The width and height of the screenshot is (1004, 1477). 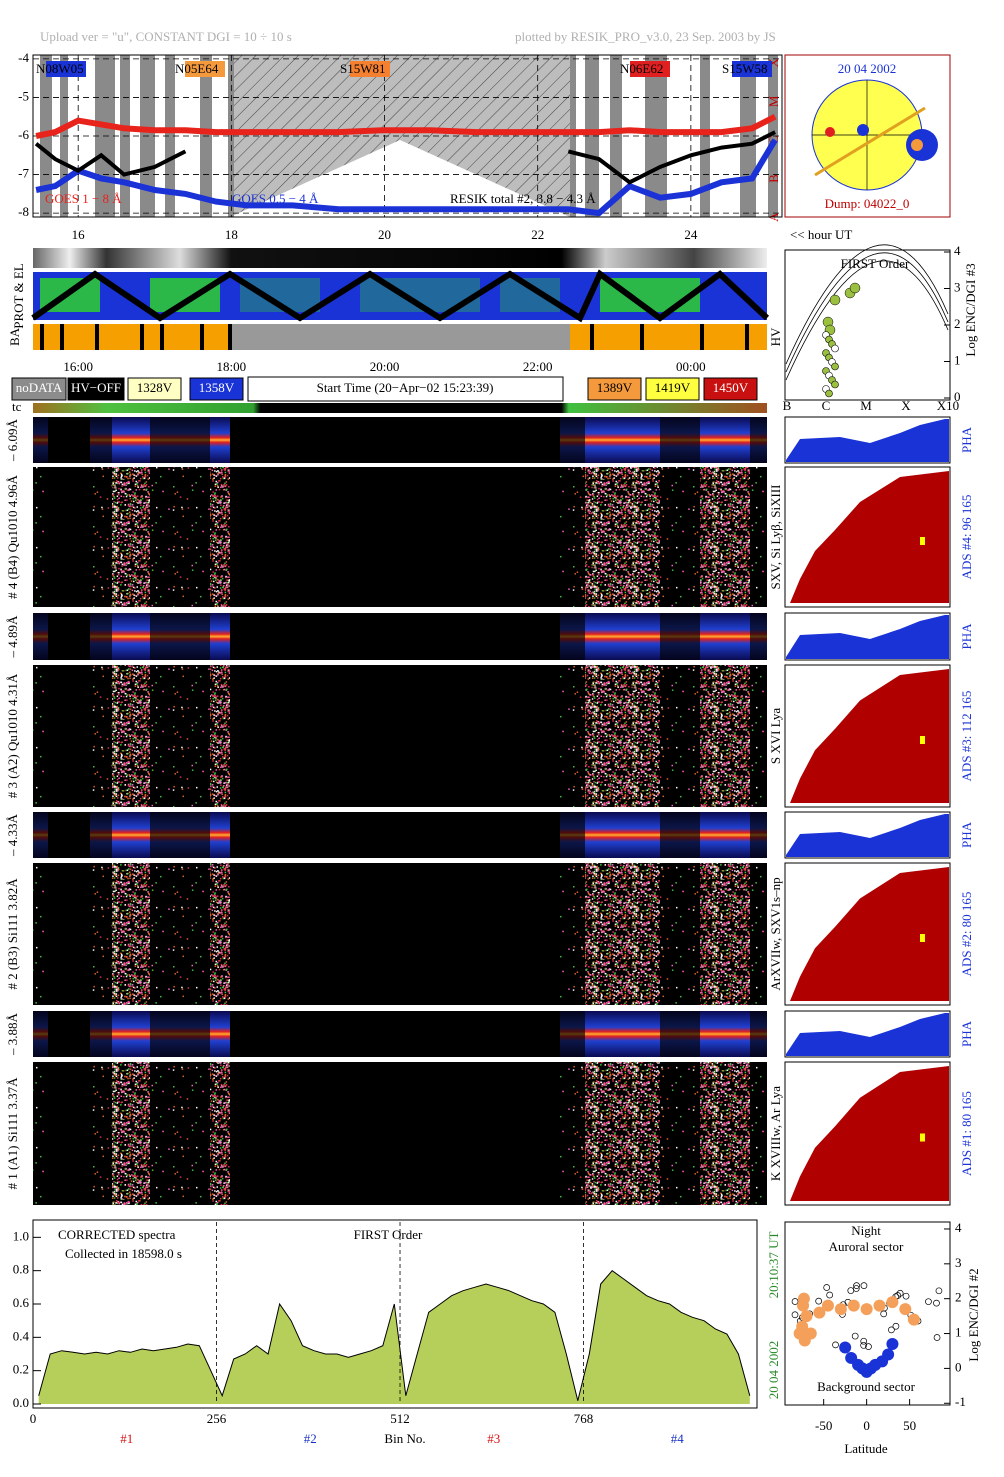 I want to click on time-label: 20:00, so click(x=385, y=366).